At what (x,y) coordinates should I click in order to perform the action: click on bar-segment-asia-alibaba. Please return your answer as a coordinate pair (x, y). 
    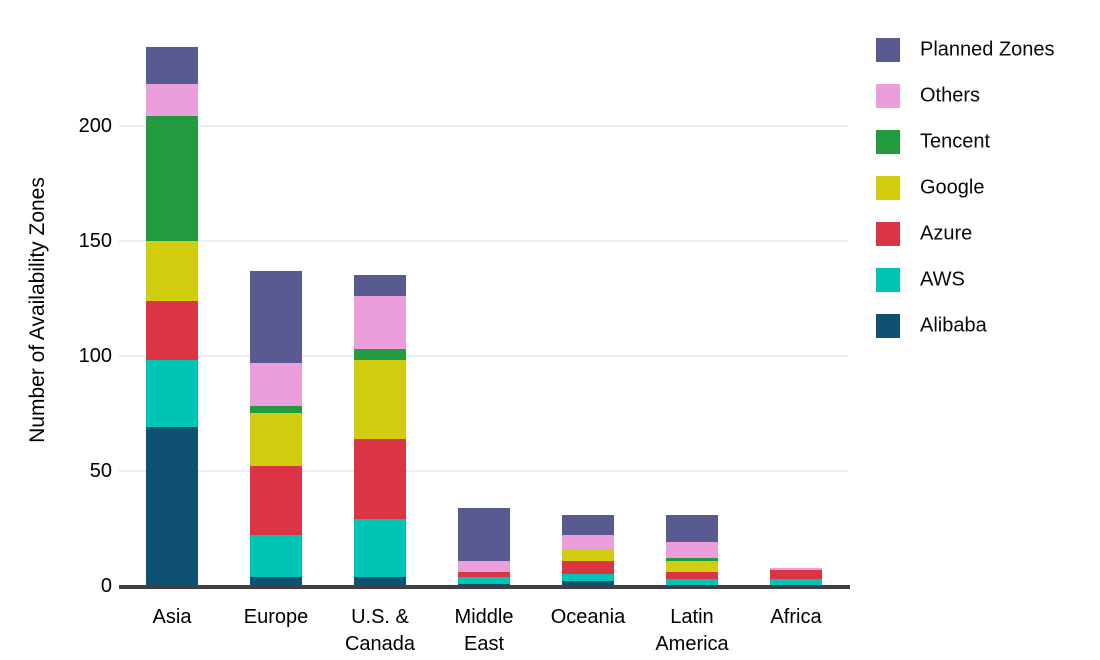
    Looking at the image, I should click on (172, 506).